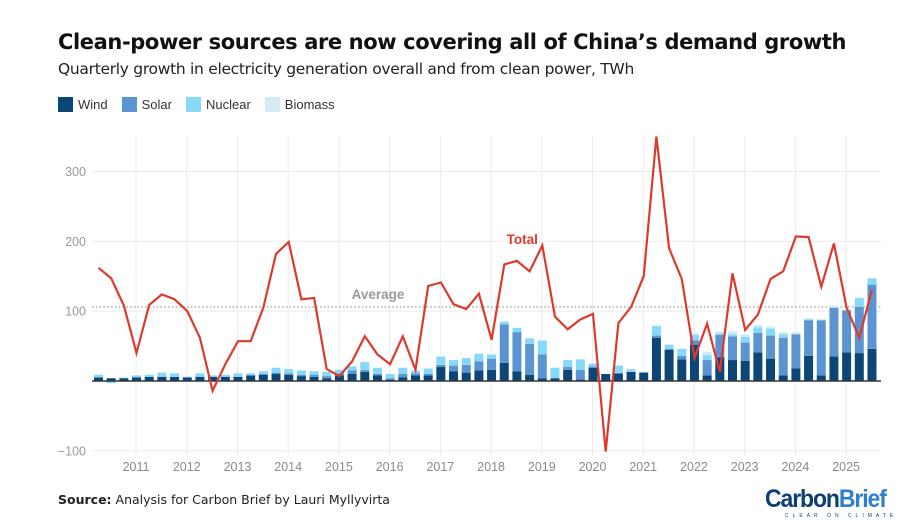 The width and height of the screenshot is (901, 531). What do you see at coordinates (745, 467) in the screenshot?
I see `x-tick-label: 2023` at bounding box center [745, 467].